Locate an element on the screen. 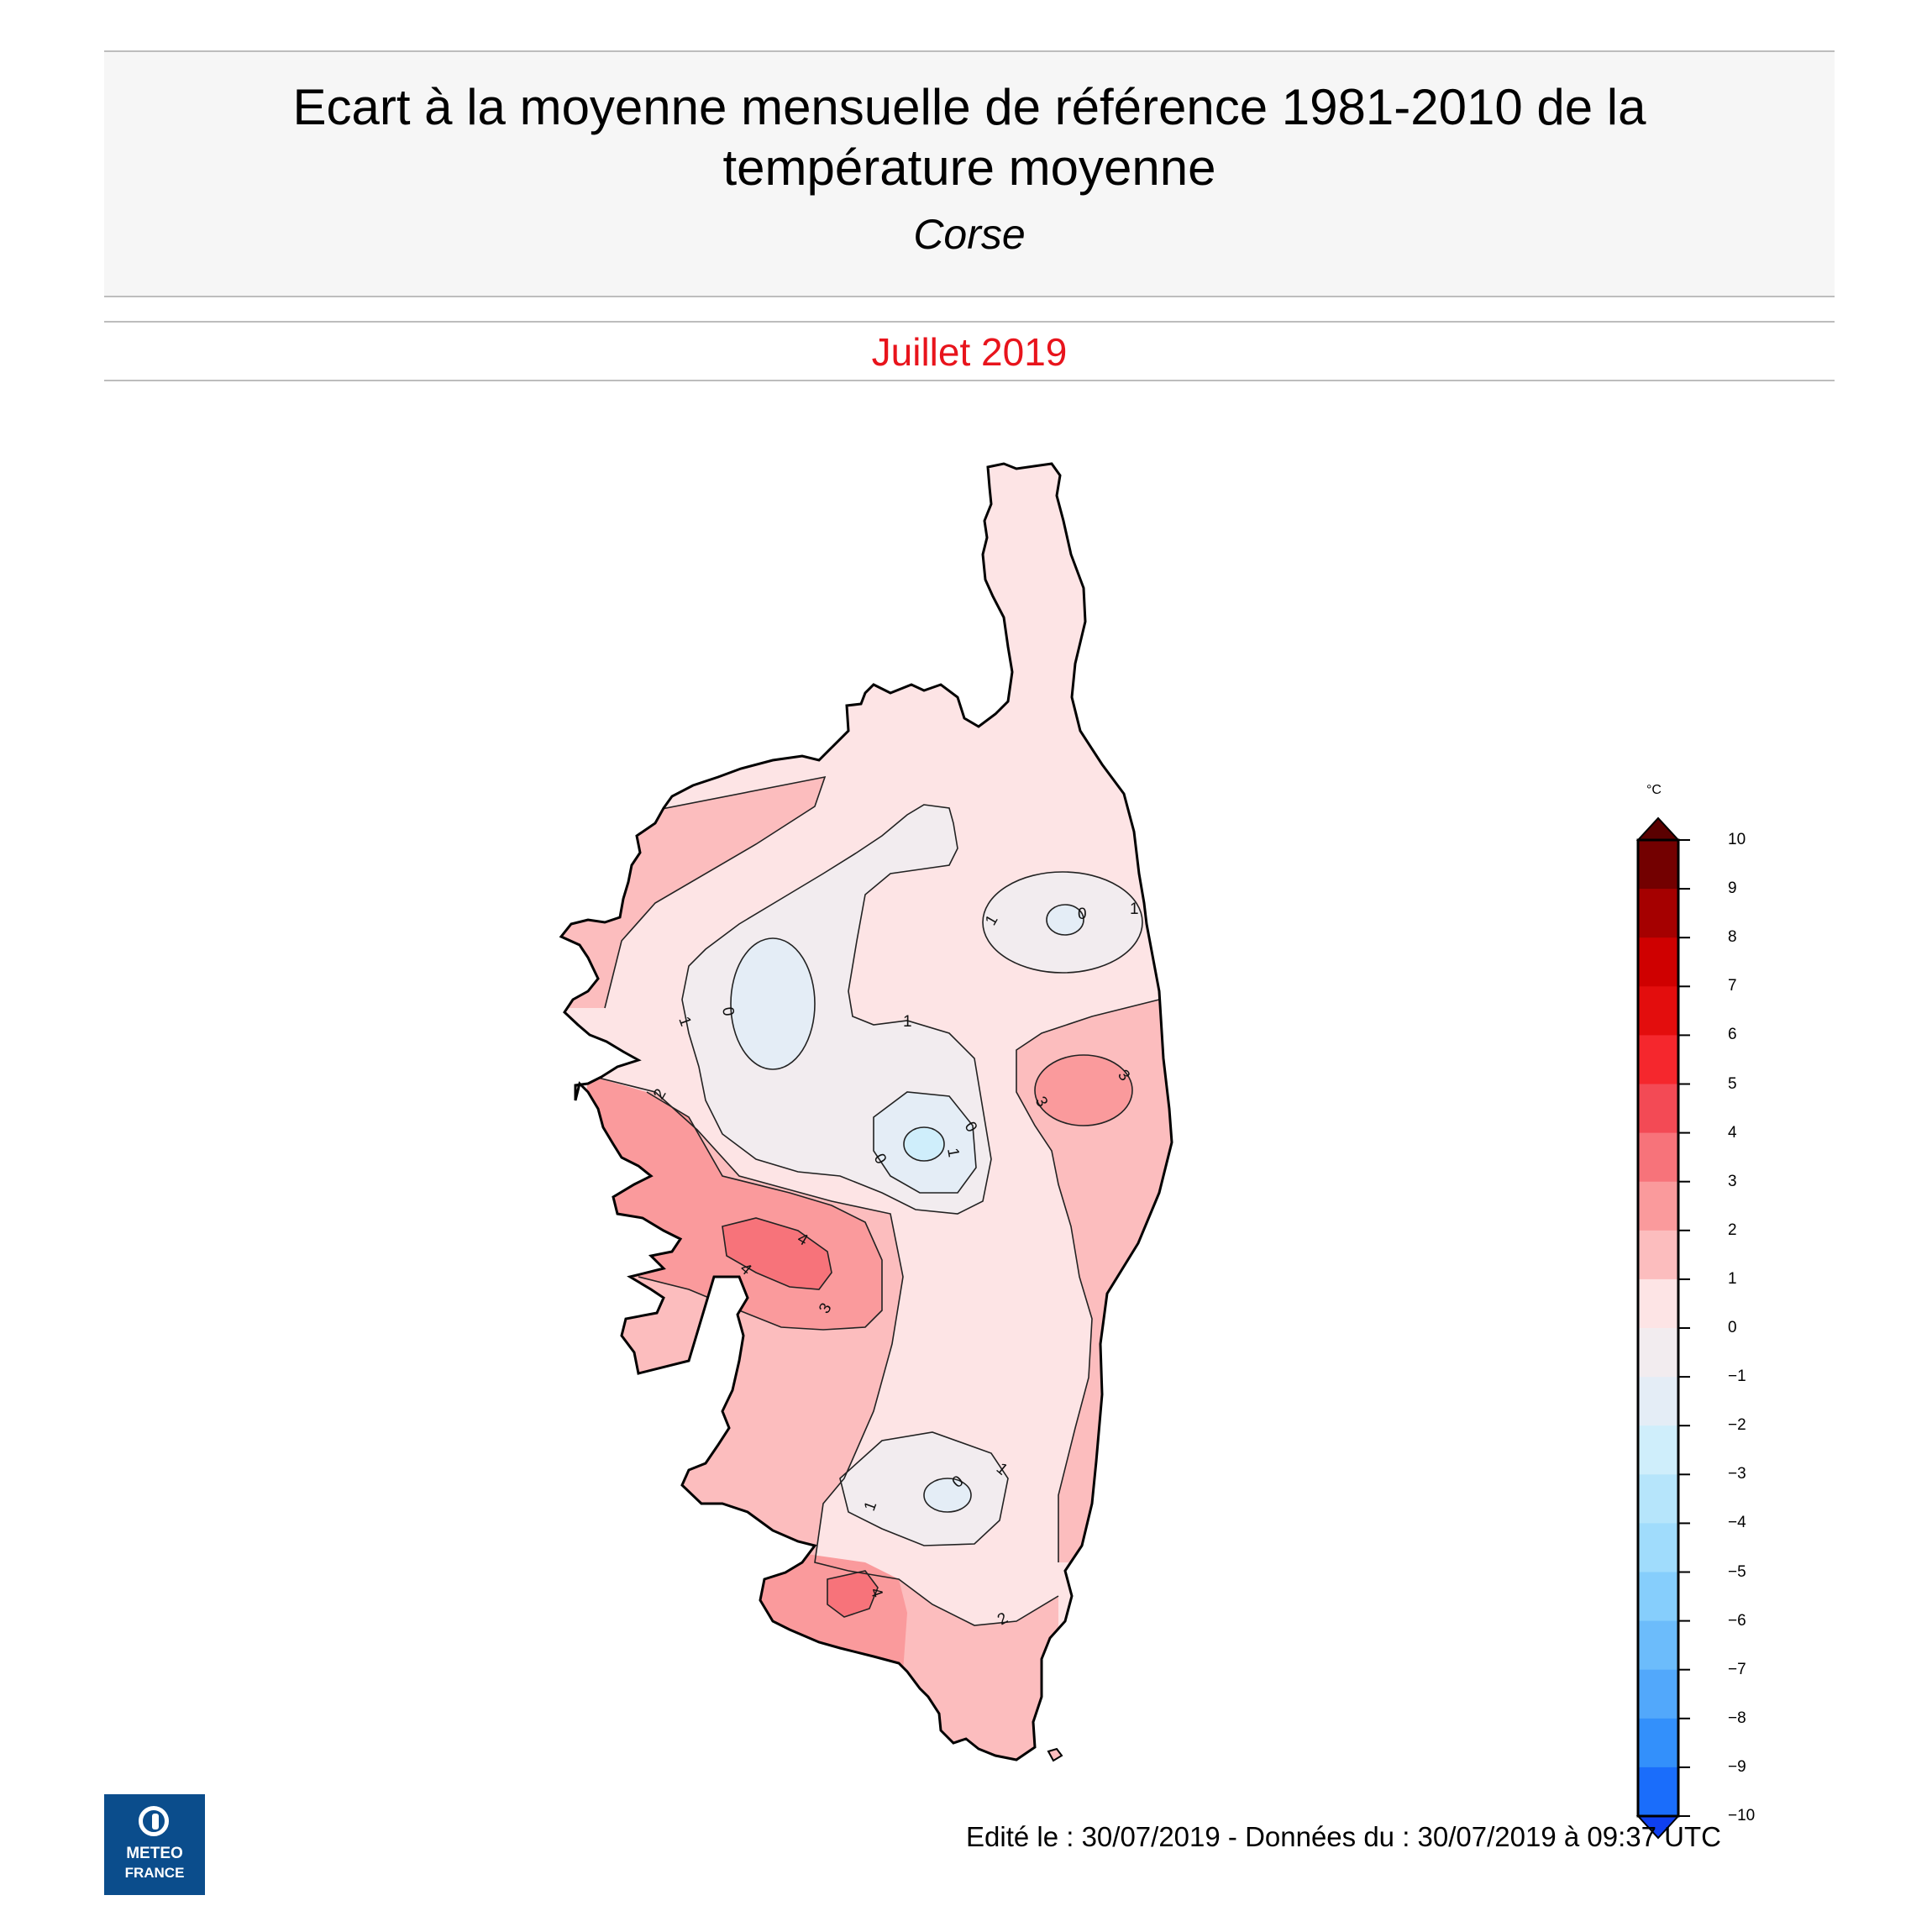  zone-3-4-south is located at coordinates (823, 1625).